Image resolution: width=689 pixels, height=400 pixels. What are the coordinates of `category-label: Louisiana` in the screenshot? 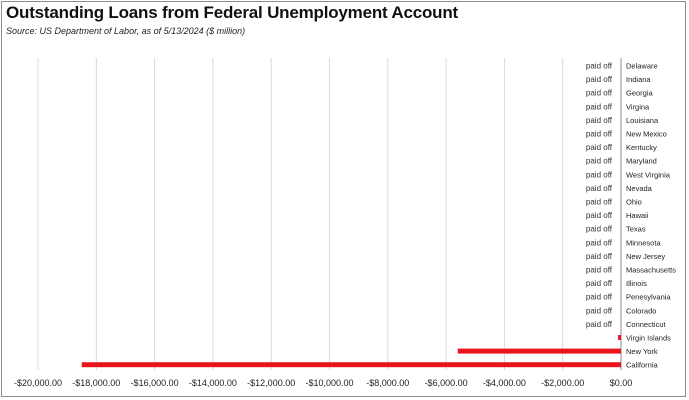 It's located at (642, 120).